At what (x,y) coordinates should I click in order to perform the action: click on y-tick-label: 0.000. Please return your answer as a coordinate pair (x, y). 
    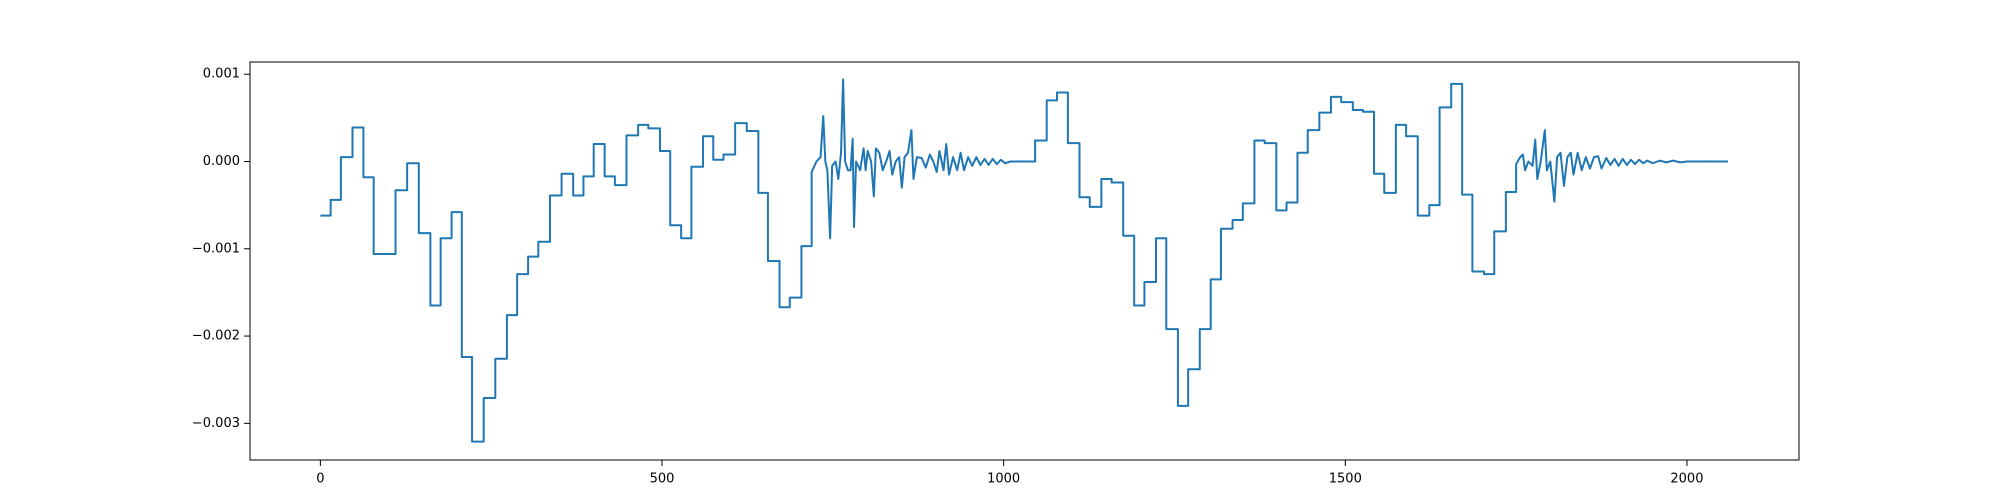
    Looking at the image, I should click on (221, 161).